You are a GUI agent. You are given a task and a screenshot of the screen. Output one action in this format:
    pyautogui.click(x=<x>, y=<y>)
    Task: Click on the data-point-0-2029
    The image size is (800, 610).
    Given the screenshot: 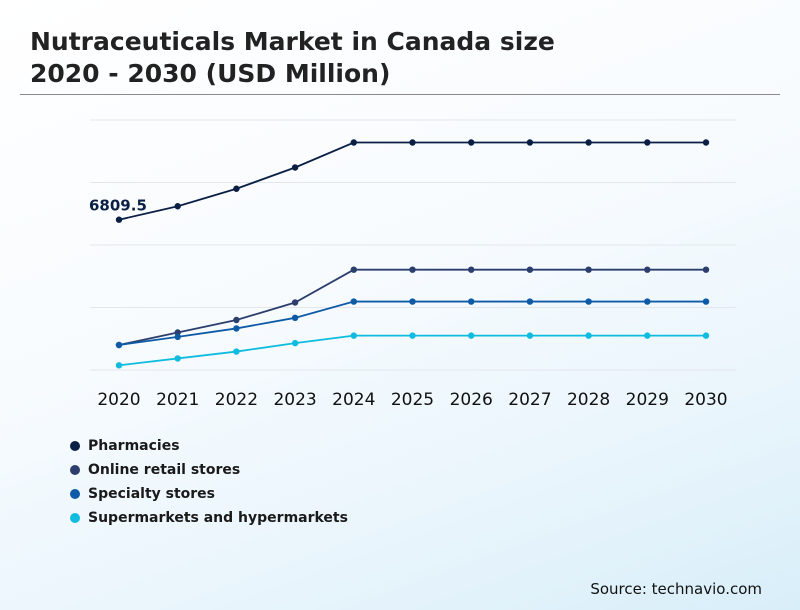 What is the action you would take?
    pyautogui.click(x=647, y=142)
    